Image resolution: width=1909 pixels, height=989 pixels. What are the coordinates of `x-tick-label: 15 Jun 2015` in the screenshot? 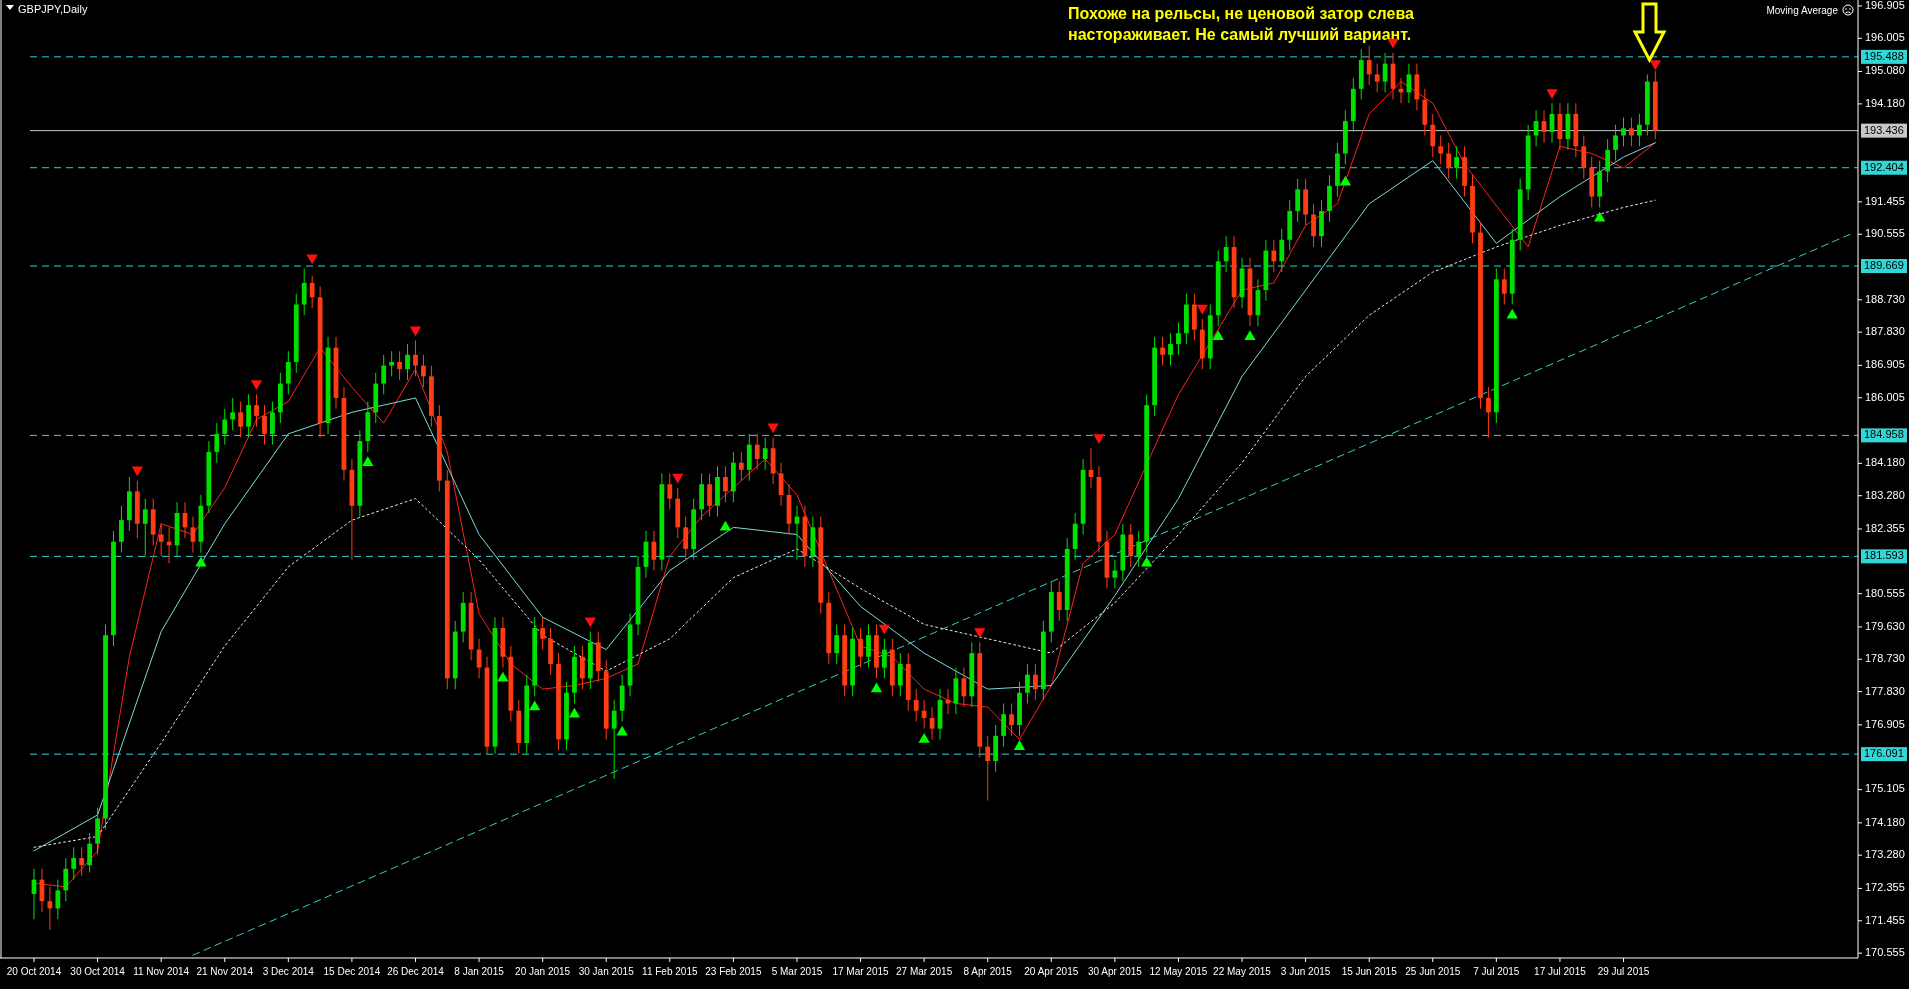 It's located at (1369, 971).